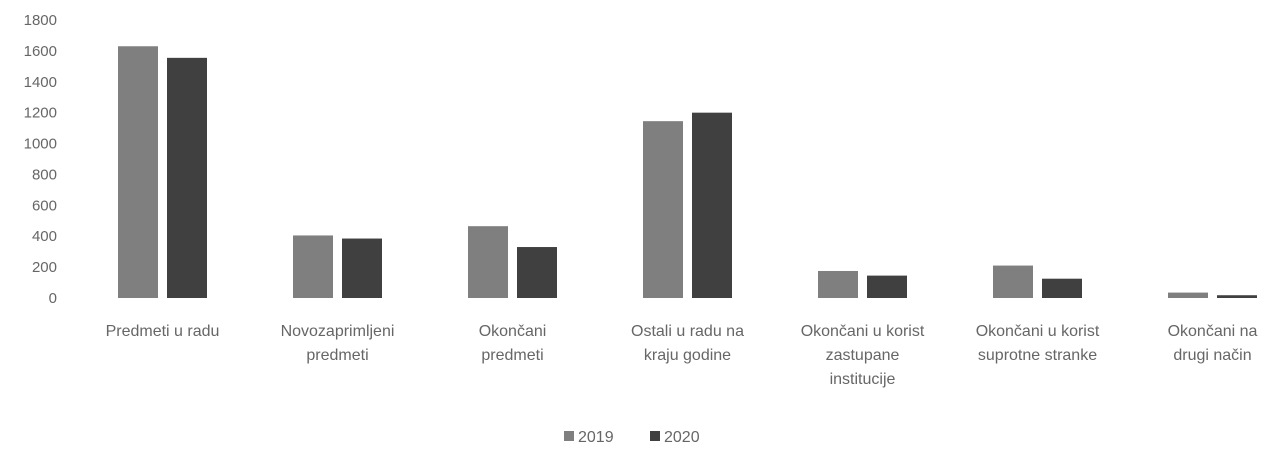 The width and height of the screenshot is (1279, 452). What do you see at coordinates (44, 267) in the screenshot?
I see `y-tick-label: 200` at bounding box center [44, 267].